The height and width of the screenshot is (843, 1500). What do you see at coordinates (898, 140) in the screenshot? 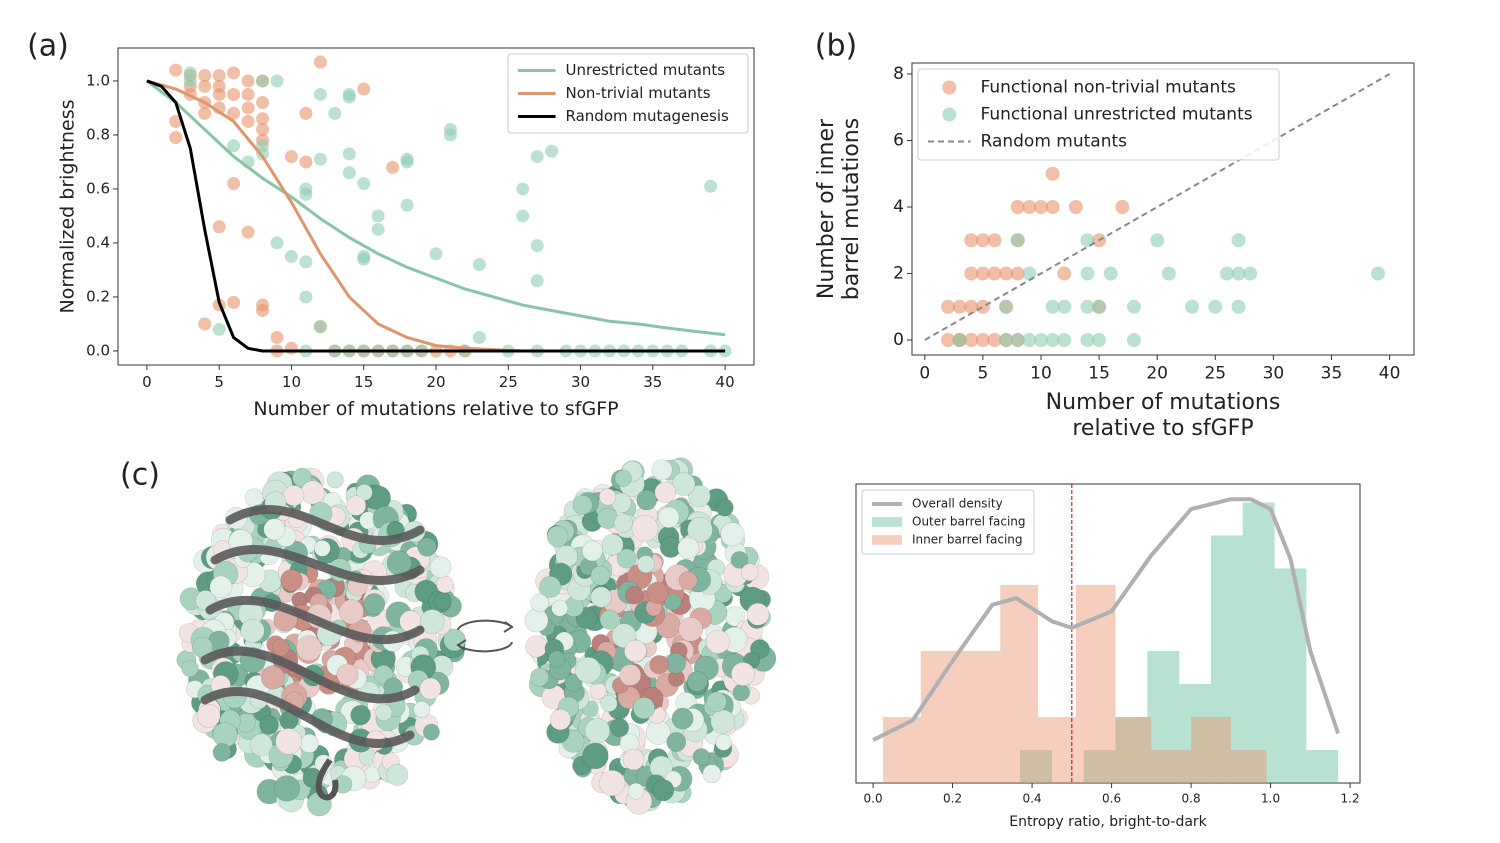
I see `y-tick-label: 6` at bounding box center [898, 140].